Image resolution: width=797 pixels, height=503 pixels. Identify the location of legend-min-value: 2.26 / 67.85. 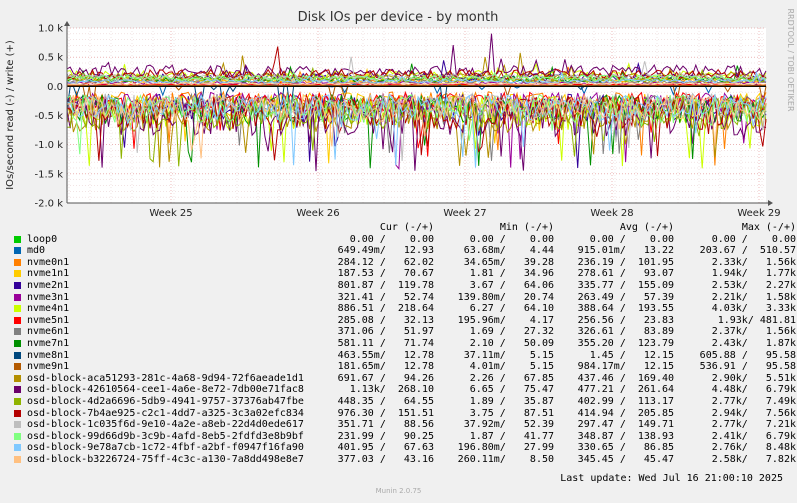
(511, 378).